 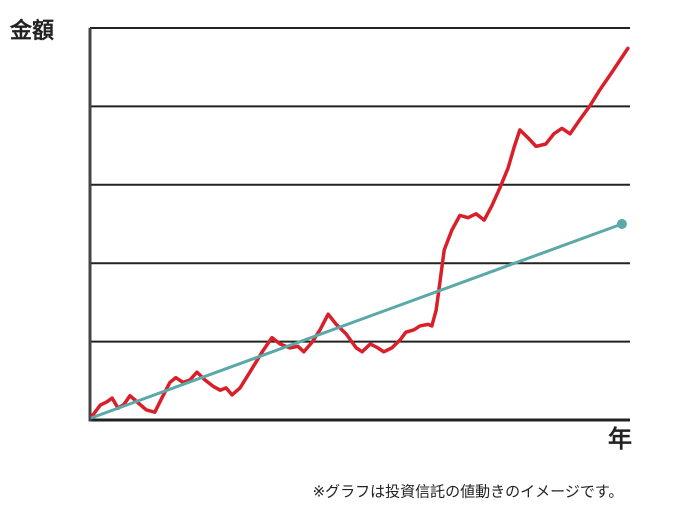 What do you see at coordinates (621, 224) in the screenshot?
I see `end-marker` at bounding box center [621, 224].